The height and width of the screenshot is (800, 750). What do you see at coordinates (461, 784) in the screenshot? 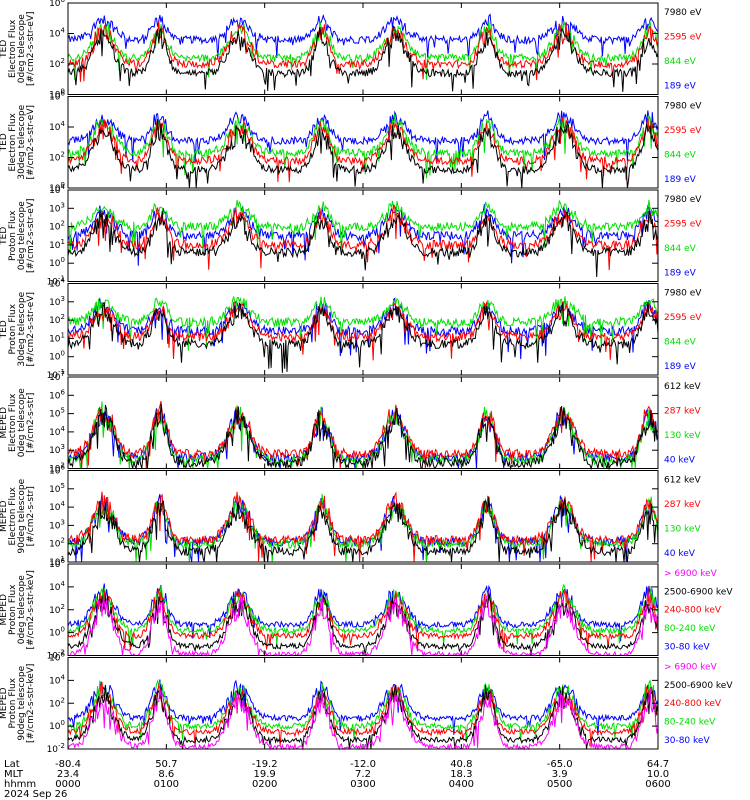
I see `time-ticks-label: 0400` at bounding box center [461, 784].